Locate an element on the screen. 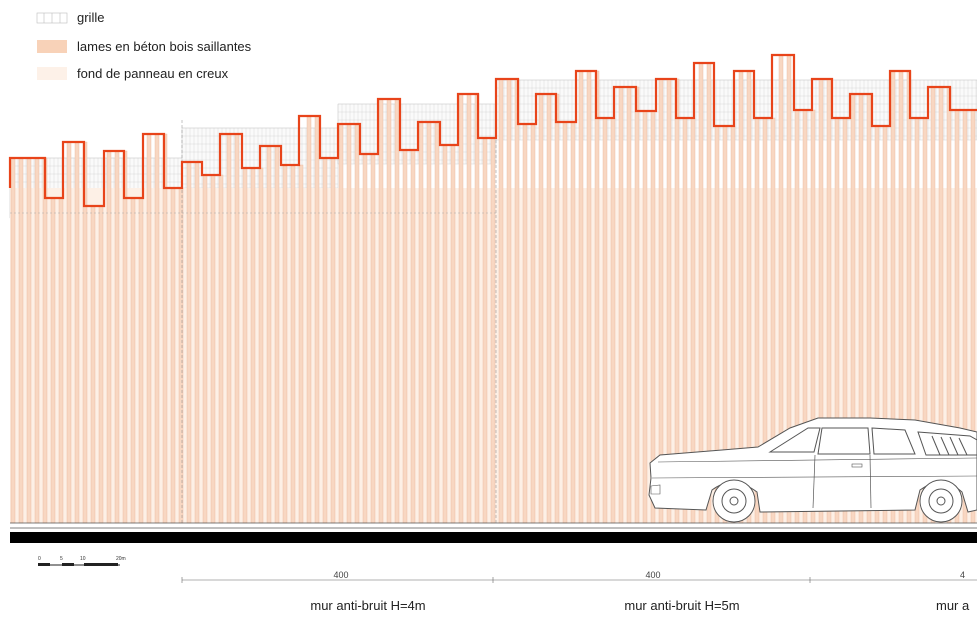  scale-label-5: 5 is located at coordinates (61, 559).